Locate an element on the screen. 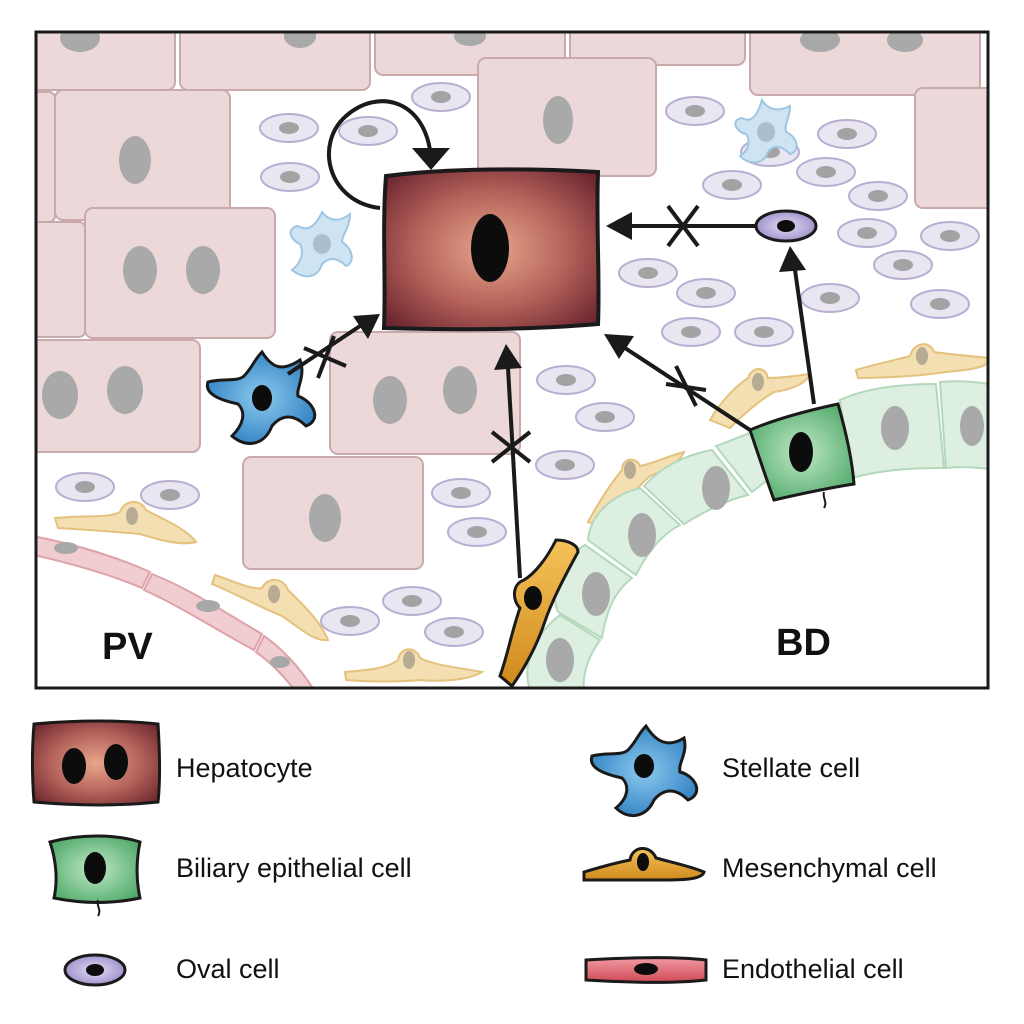  hepatocyte-nucleus is located at coordinates (490, 248).